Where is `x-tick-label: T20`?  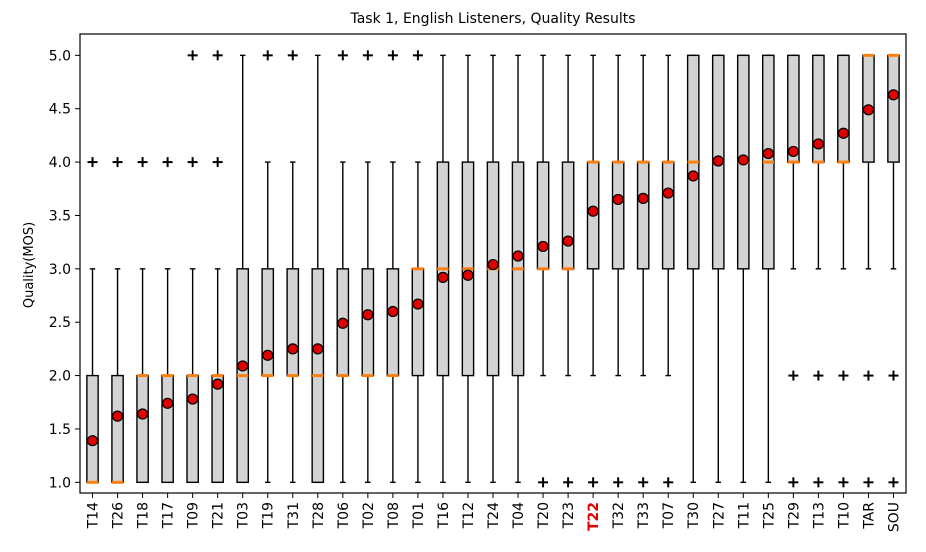 x-tick-label: T20 is located at coordinates (544, 515).